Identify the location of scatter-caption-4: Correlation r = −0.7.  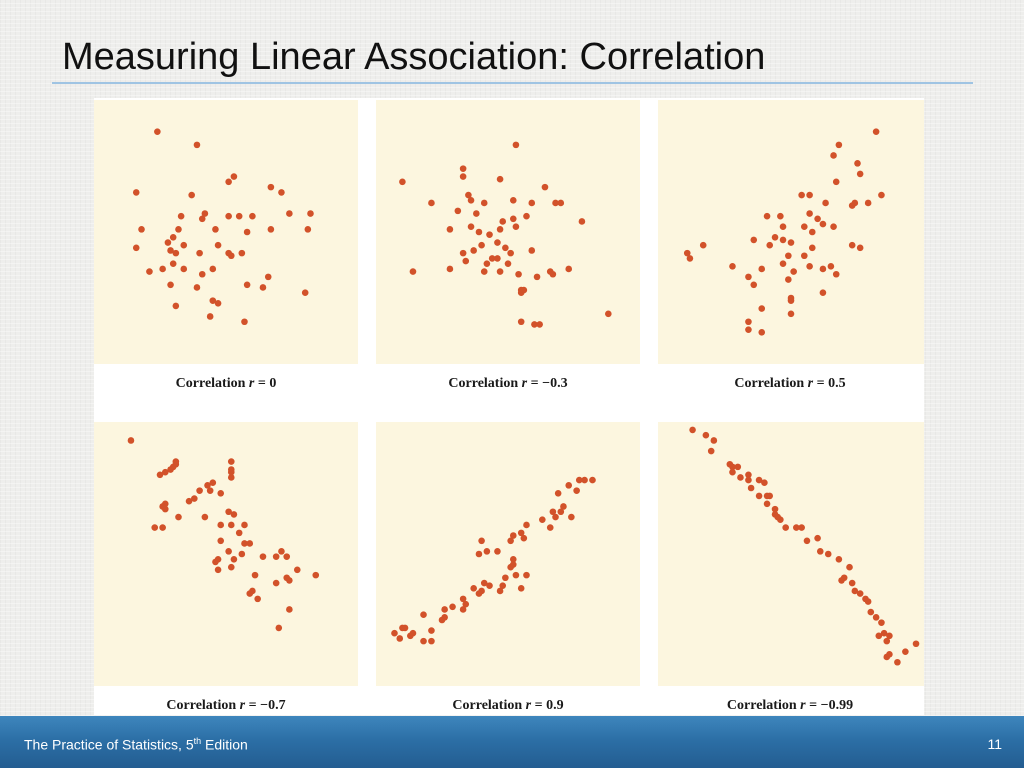
(226, 706).